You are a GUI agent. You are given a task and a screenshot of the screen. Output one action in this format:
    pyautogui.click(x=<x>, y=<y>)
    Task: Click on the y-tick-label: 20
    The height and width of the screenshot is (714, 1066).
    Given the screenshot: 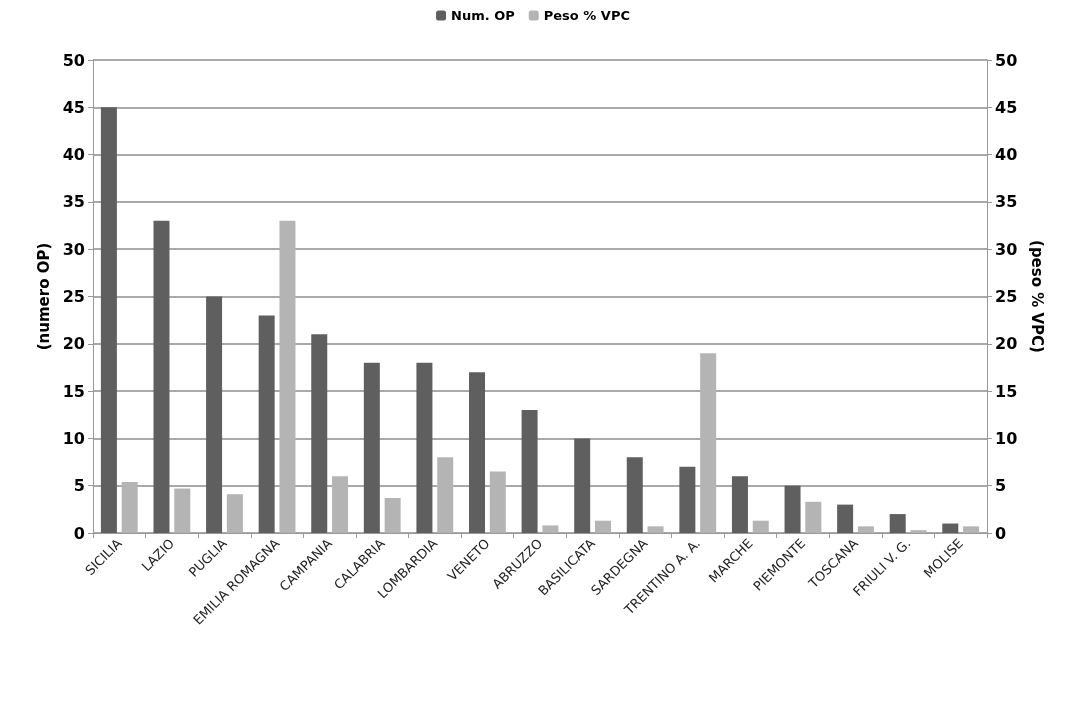 What is the action you would take?
    pyautogui.click(x=73, y=344)
    